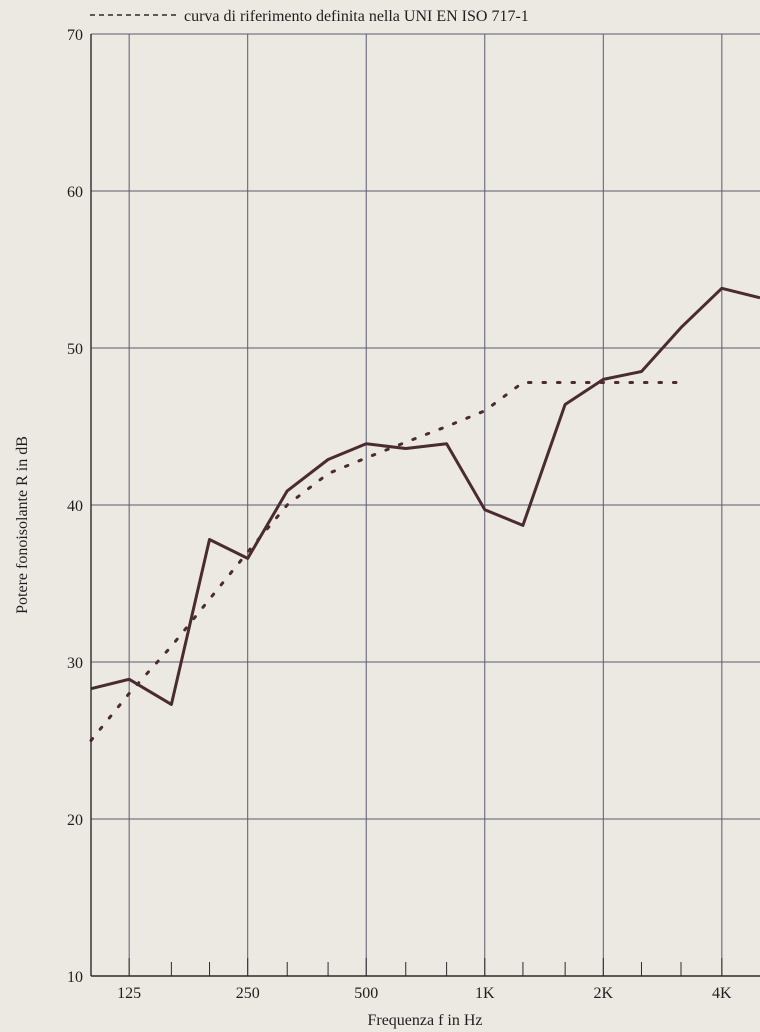 Image resolution: width=760 pixels, height=1032 pixels. Describe the element at coordinates (75, 977) in the screenshot. I see `y-tick-label: 10` at that location.